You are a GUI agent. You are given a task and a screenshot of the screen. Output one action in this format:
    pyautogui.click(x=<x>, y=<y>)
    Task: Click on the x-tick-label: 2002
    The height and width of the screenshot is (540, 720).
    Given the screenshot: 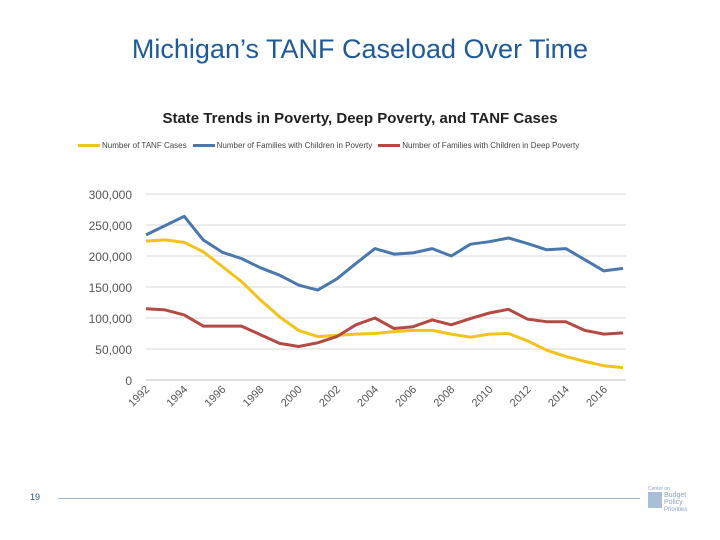 What is the action you would take?
    pyautogui.click(x=330, y=397)
    